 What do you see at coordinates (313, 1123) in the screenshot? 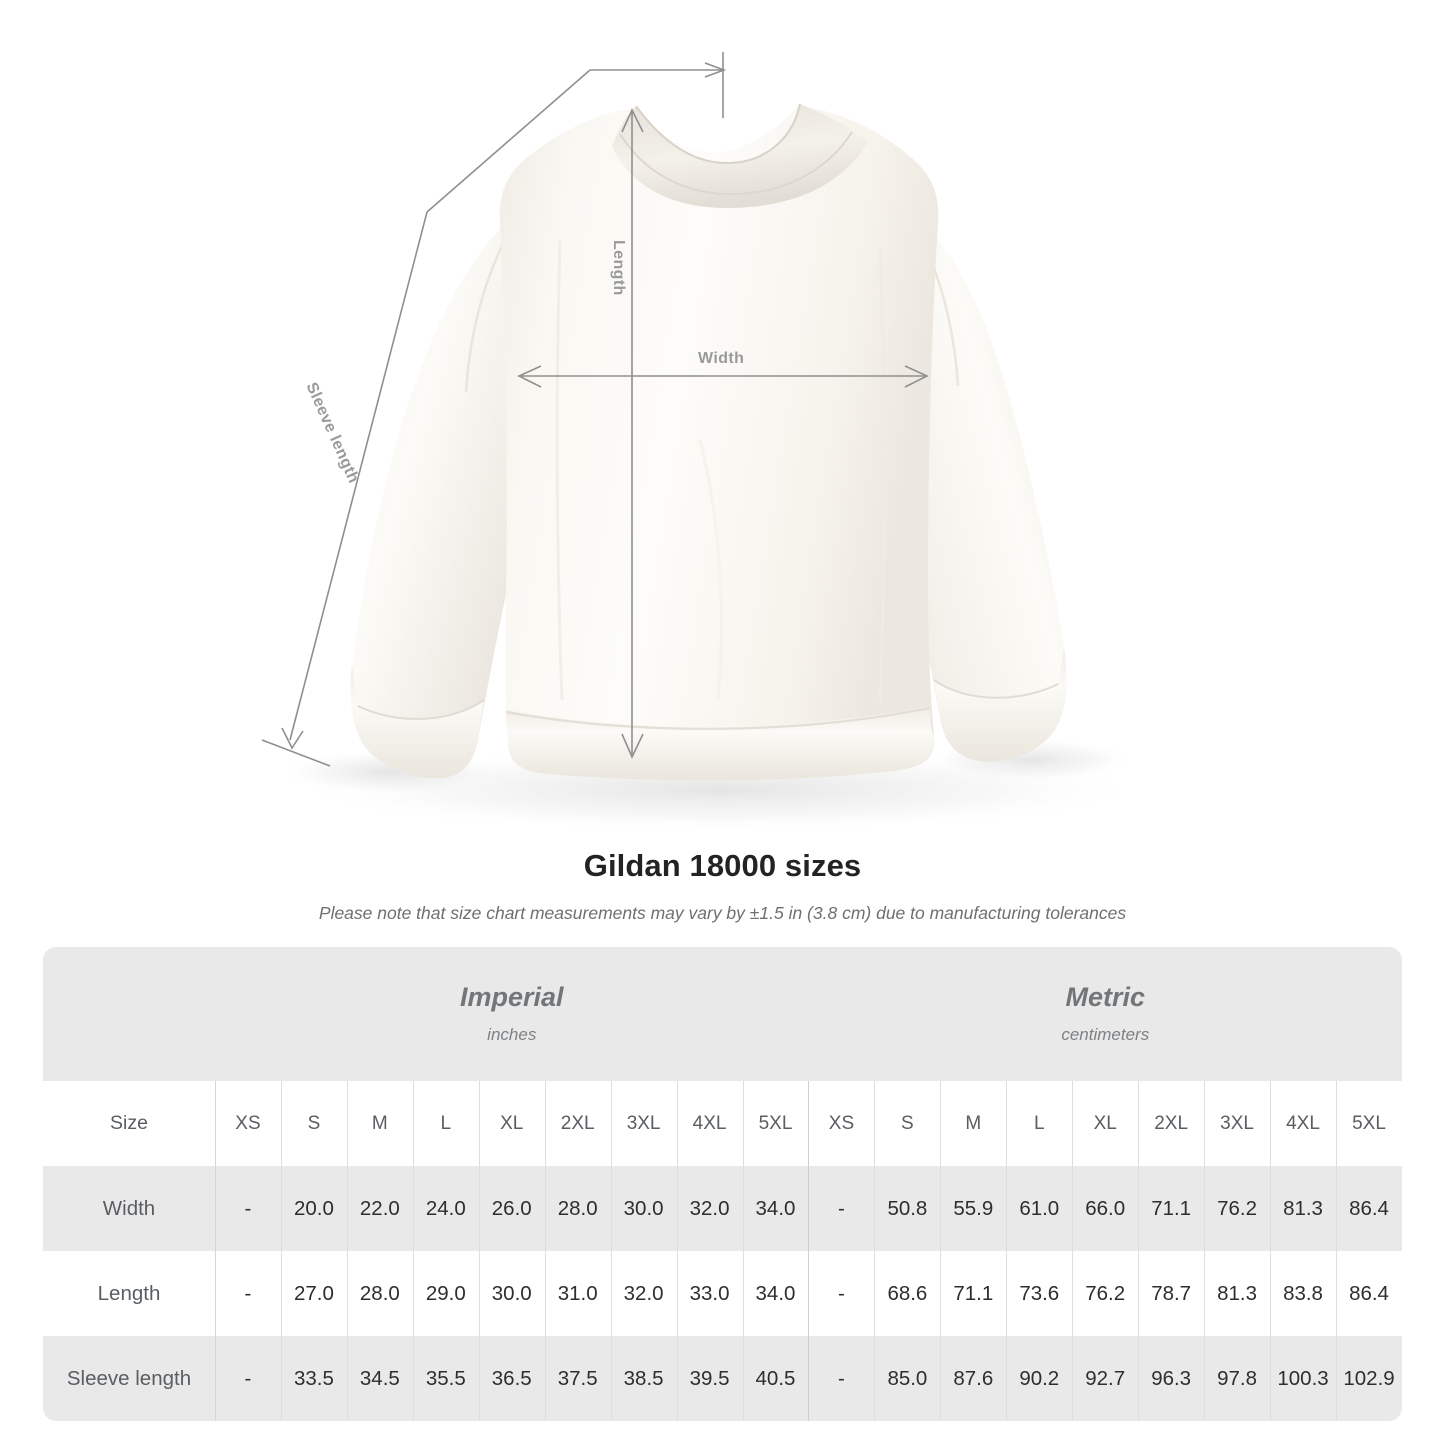
I see `column-header-imperial-s: S` at bounding box center [313, 1123].